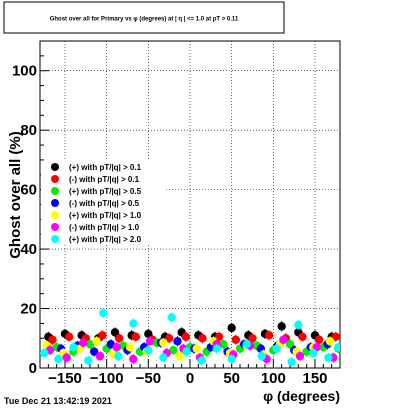  Describe the element at coordinates (105, 167) in the screenshot. I see `legend-label: (+) with pT/|q| > 0.1` at that location.